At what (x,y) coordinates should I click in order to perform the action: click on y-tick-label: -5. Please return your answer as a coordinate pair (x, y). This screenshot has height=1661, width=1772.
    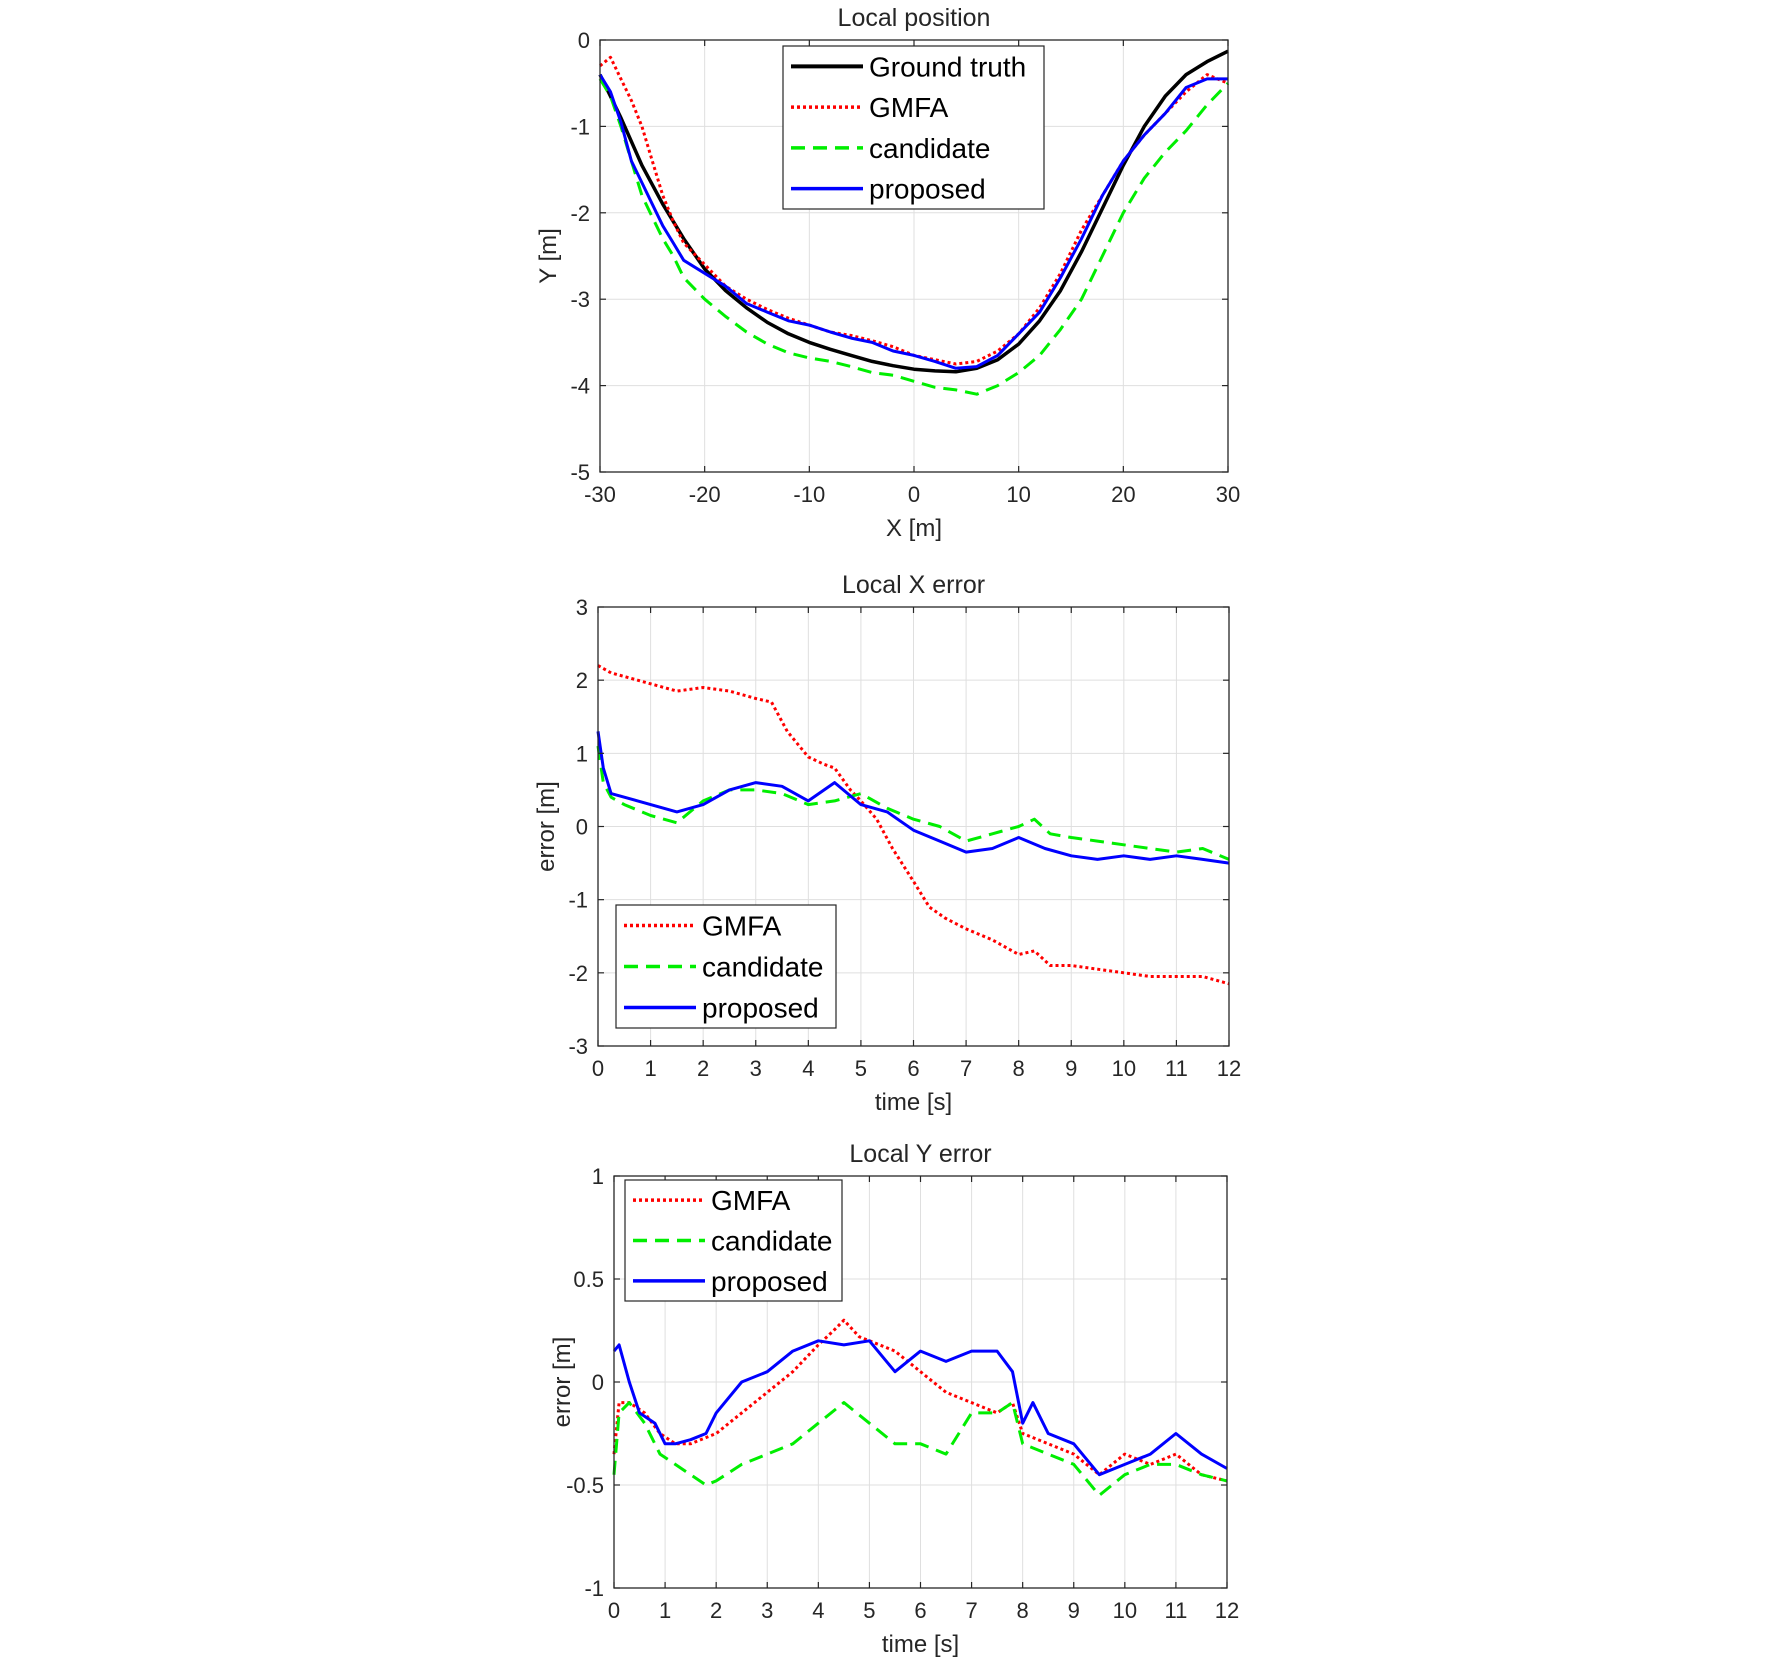
    Looking at the image, I should click on (580, 472).